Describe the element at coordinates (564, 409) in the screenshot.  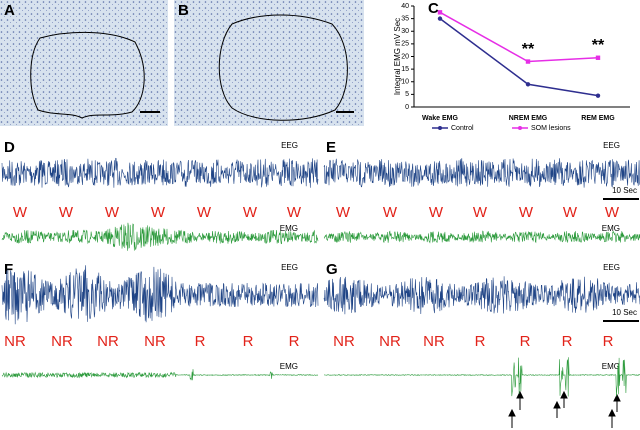
I see `arrows` at that location.